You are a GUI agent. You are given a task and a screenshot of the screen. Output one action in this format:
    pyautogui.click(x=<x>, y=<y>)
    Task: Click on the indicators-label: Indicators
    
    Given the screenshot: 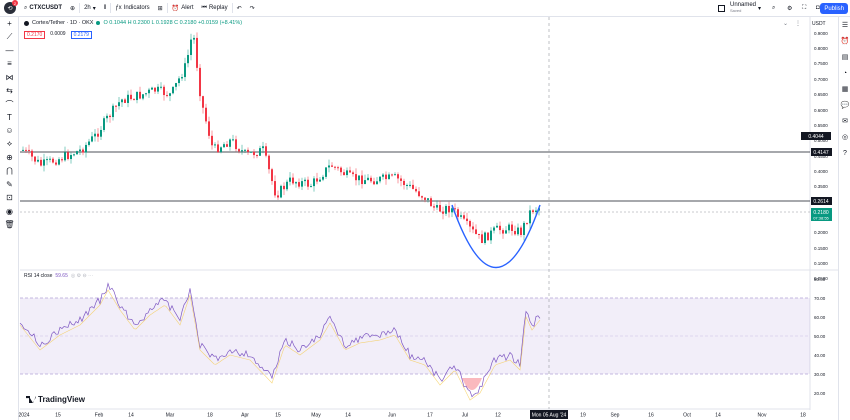 What is the action you would take?
    pyautogui.click(x=136, y=8)
    